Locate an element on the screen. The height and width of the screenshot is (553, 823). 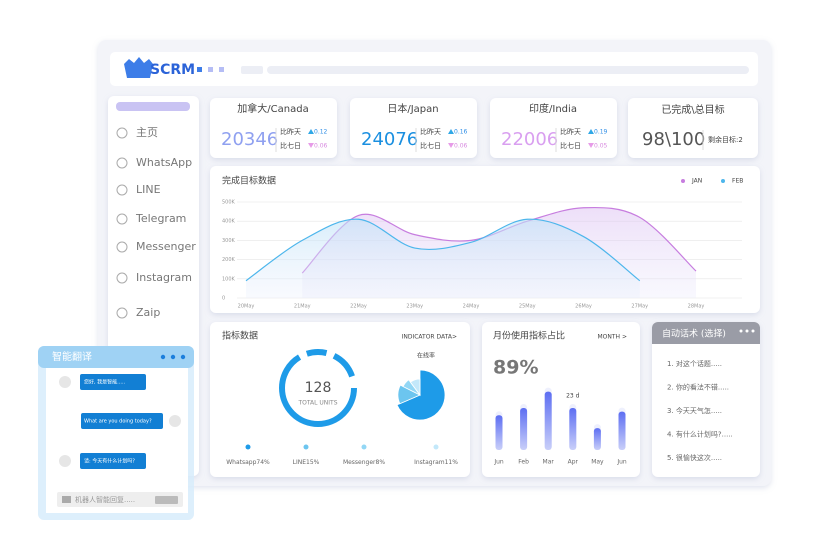
message: What are you doing today? is located at coordinates (118, 422).